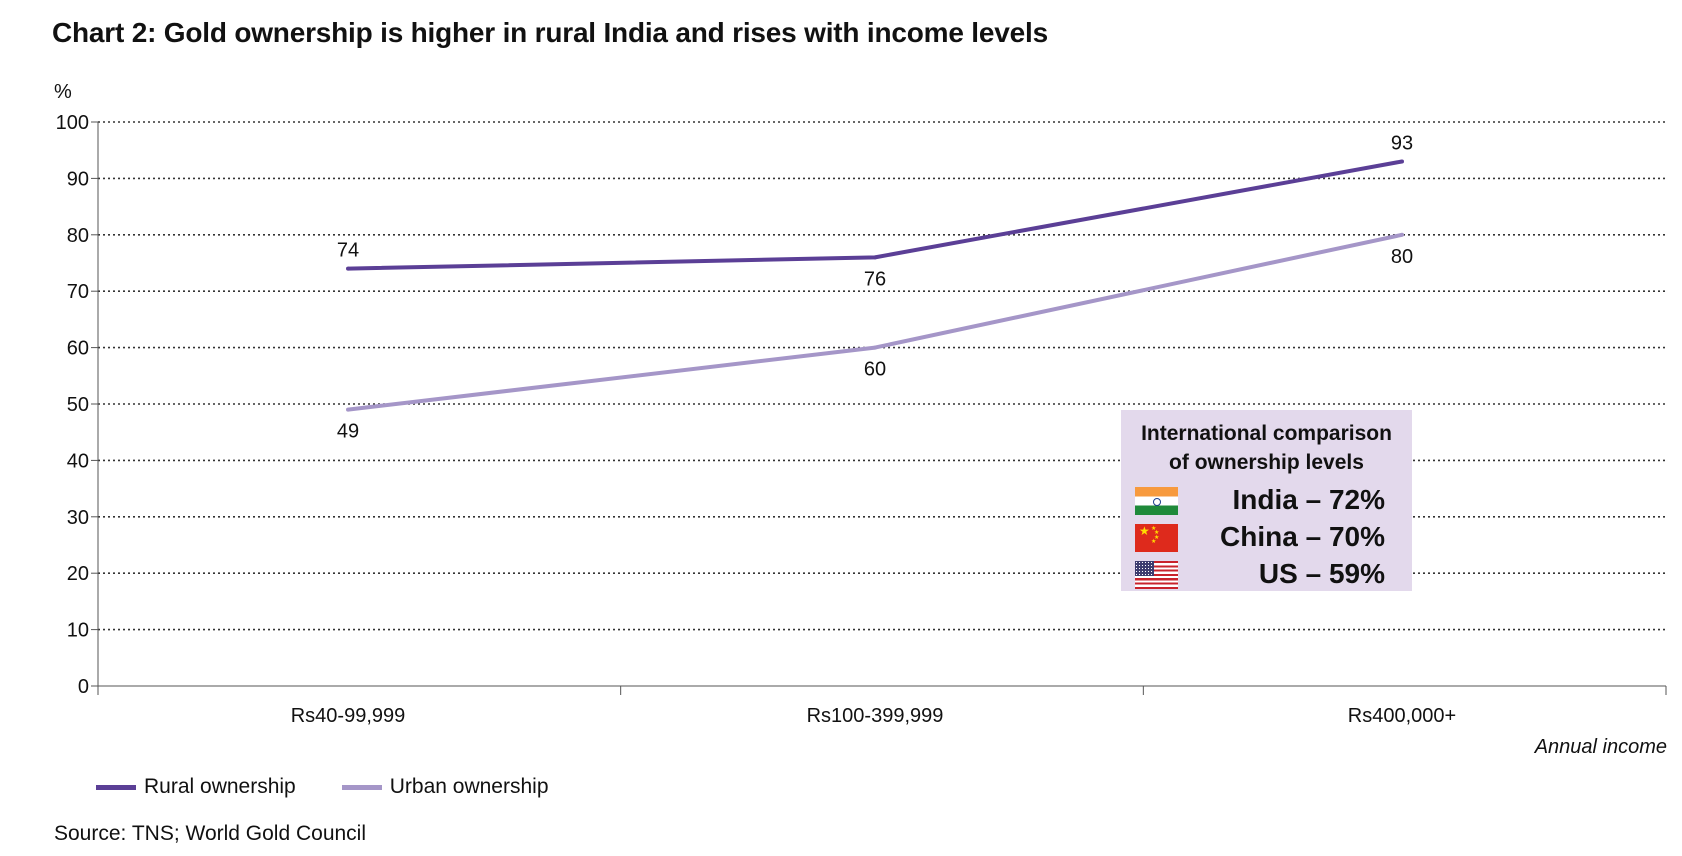  Describe the element at coordinates (875, 322) in the screenshot. I see `series-line-urban-ownership` at that location.